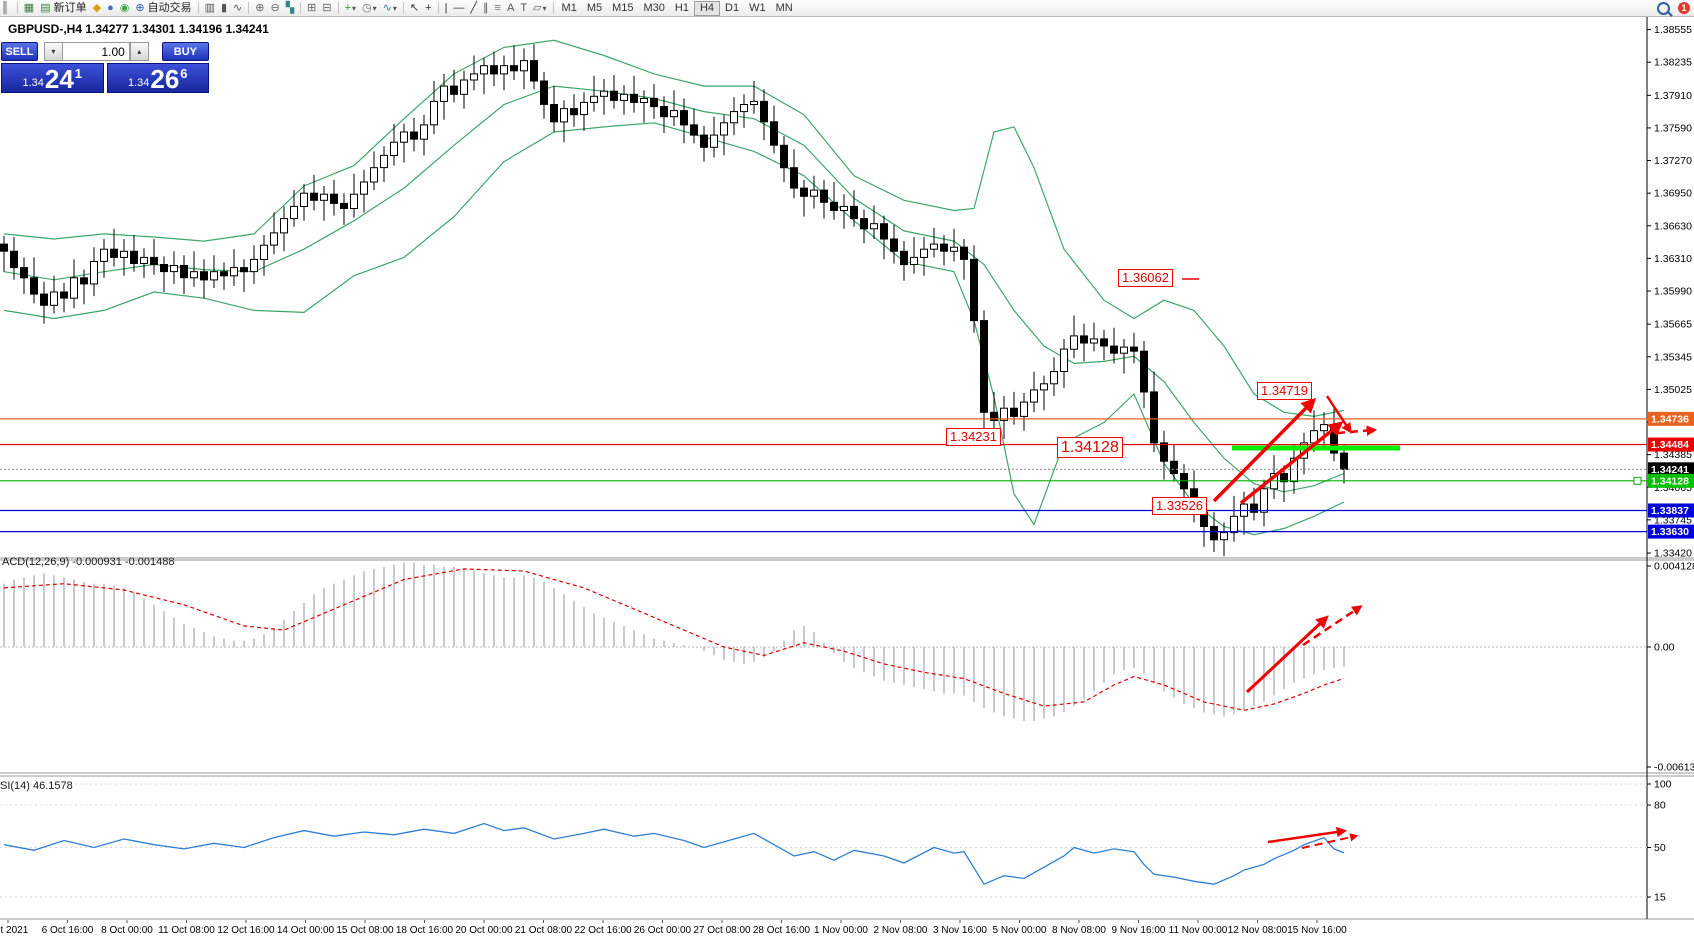 Image resolution: width=1694 pixels, height=937 pixels. I want to click on price-annotation-label: 1.34128, so click(1090, 448).